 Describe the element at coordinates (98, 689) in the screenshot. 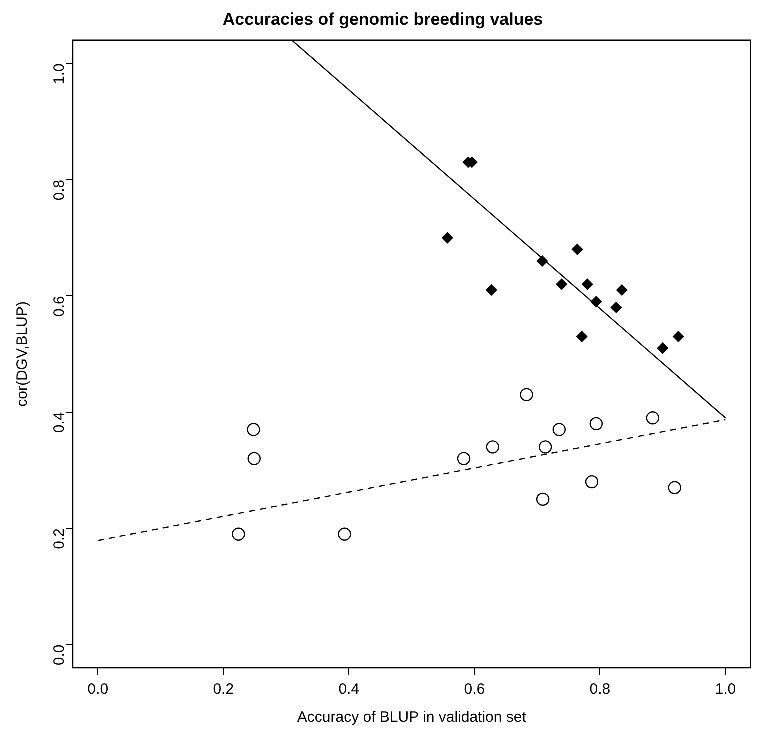

I see `x-tick-label: 0.0` at that location.